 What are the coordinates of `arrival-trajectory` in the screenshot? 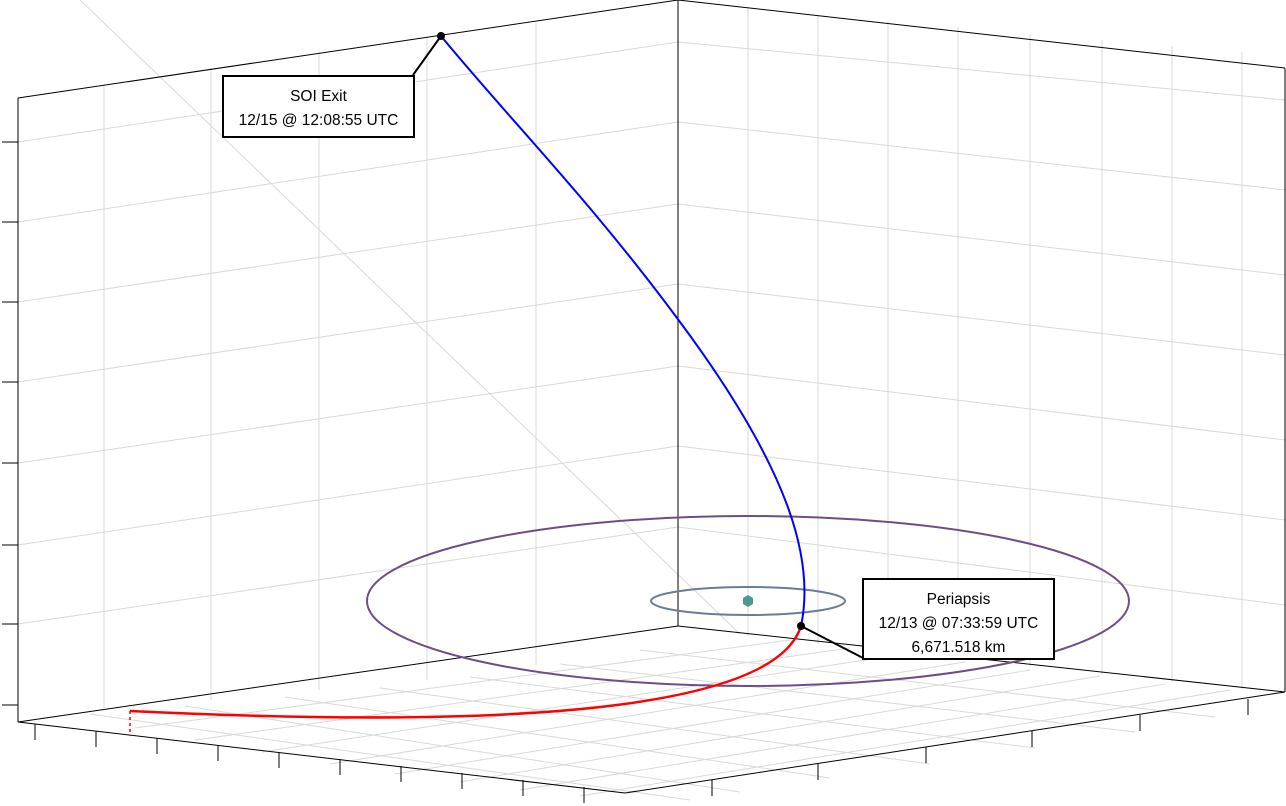 It's located at (466, 672).